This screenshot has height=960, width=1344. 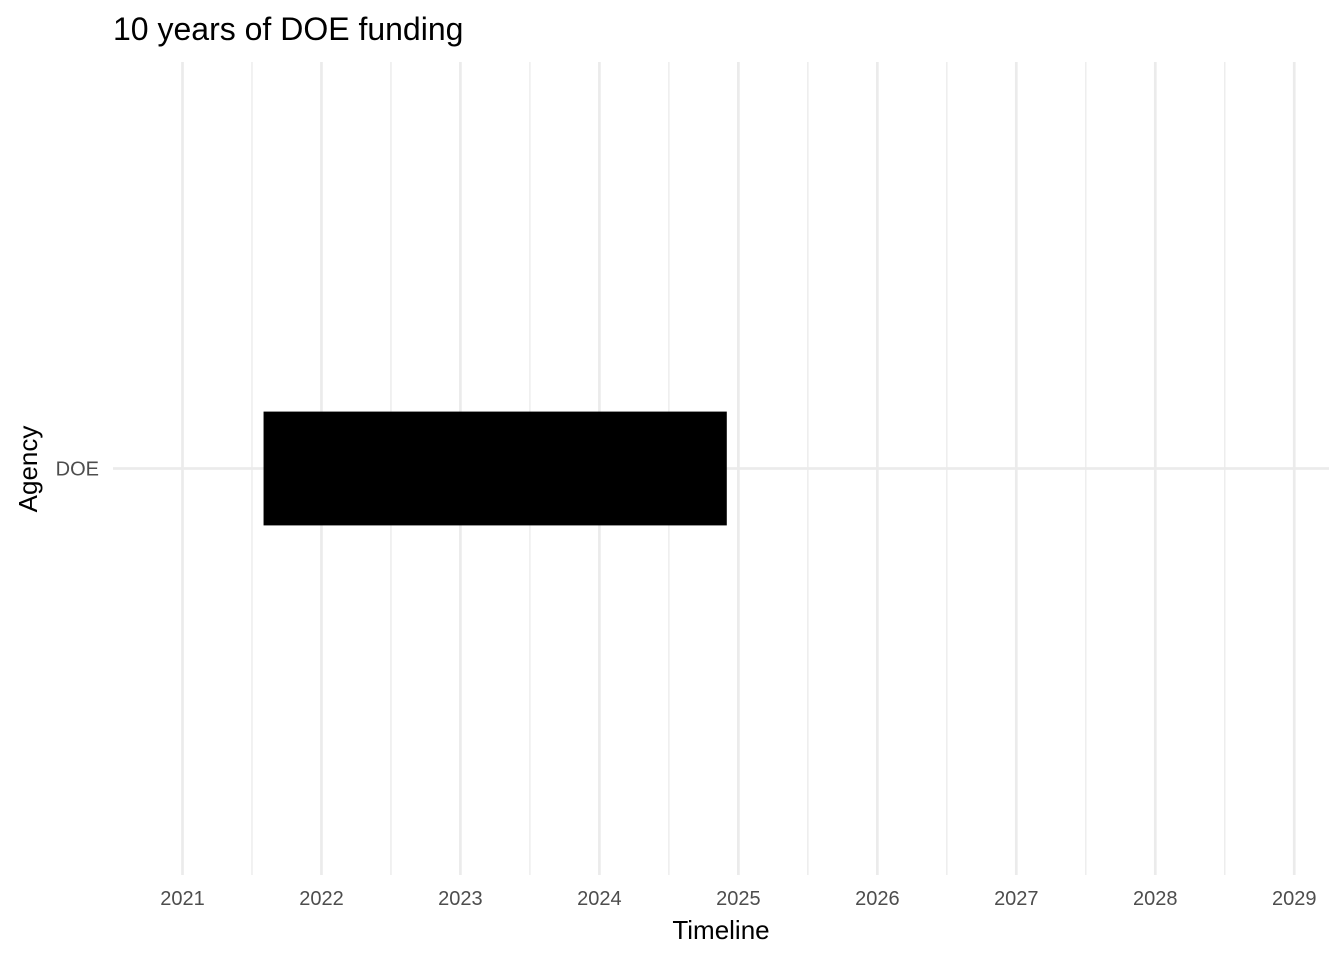 I want to click on x-tick-label: 2026, so click(x=877, y=899).